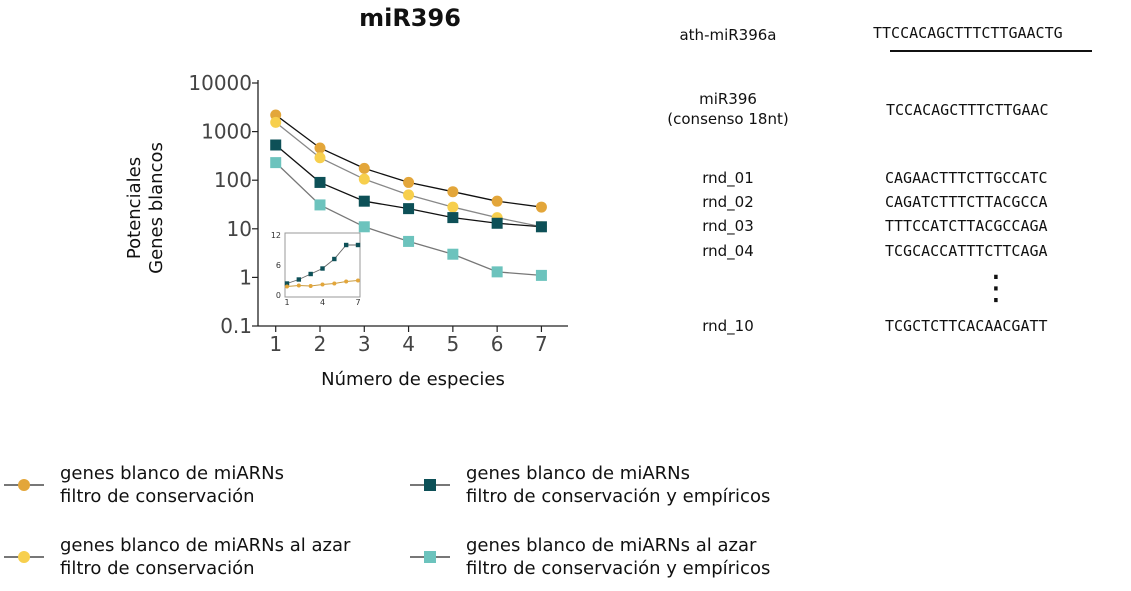 This screenshot has height=591, width=1131. I want to click on last-random-label: rnd_10, so click(728, 326).